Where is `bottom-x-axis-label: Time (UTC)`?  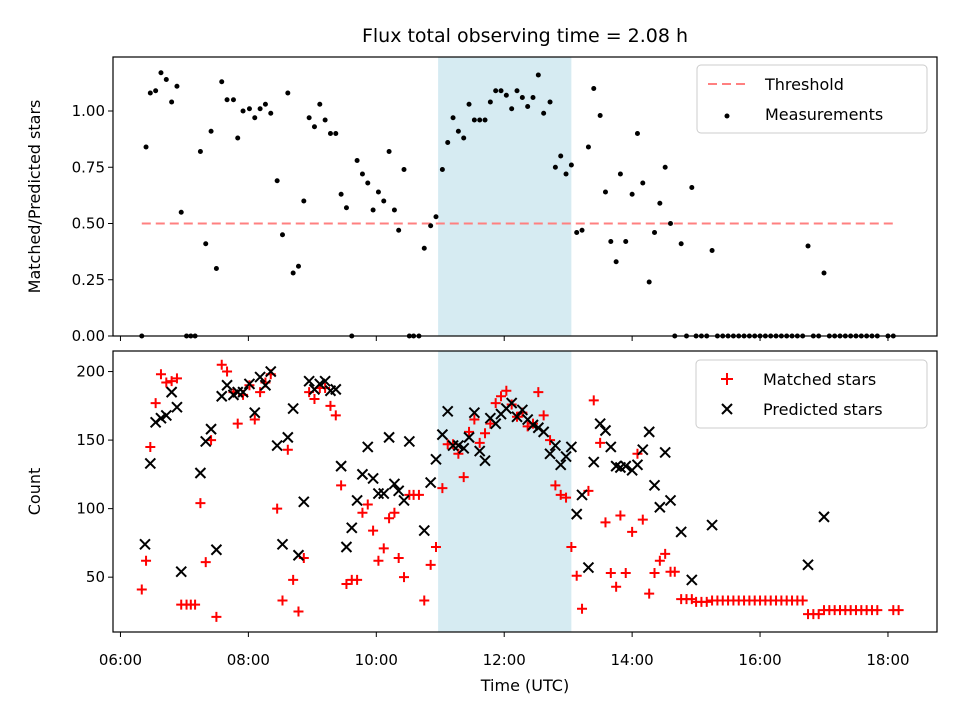
bottom-x-axis-label: Time (UTC) is located at coordinates (524, 685).